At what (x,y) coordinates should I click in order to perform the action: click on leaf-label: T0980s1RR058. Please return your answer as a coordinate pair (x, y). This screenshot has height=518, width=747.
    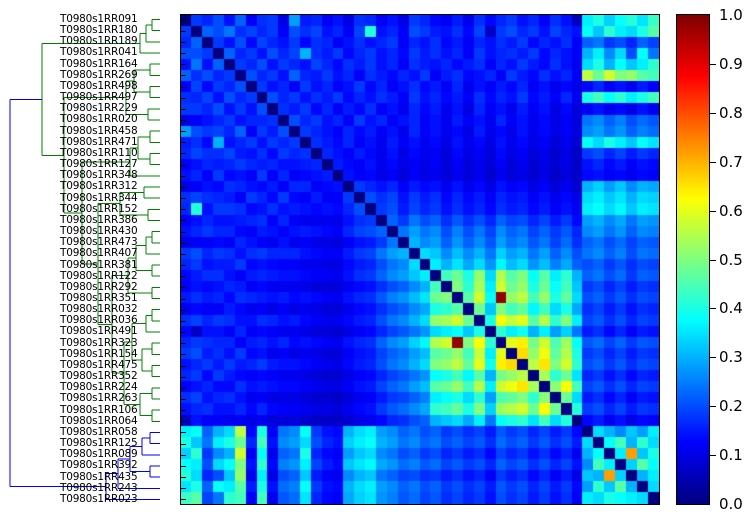
    Looking at the image, I should click on (99, 431).